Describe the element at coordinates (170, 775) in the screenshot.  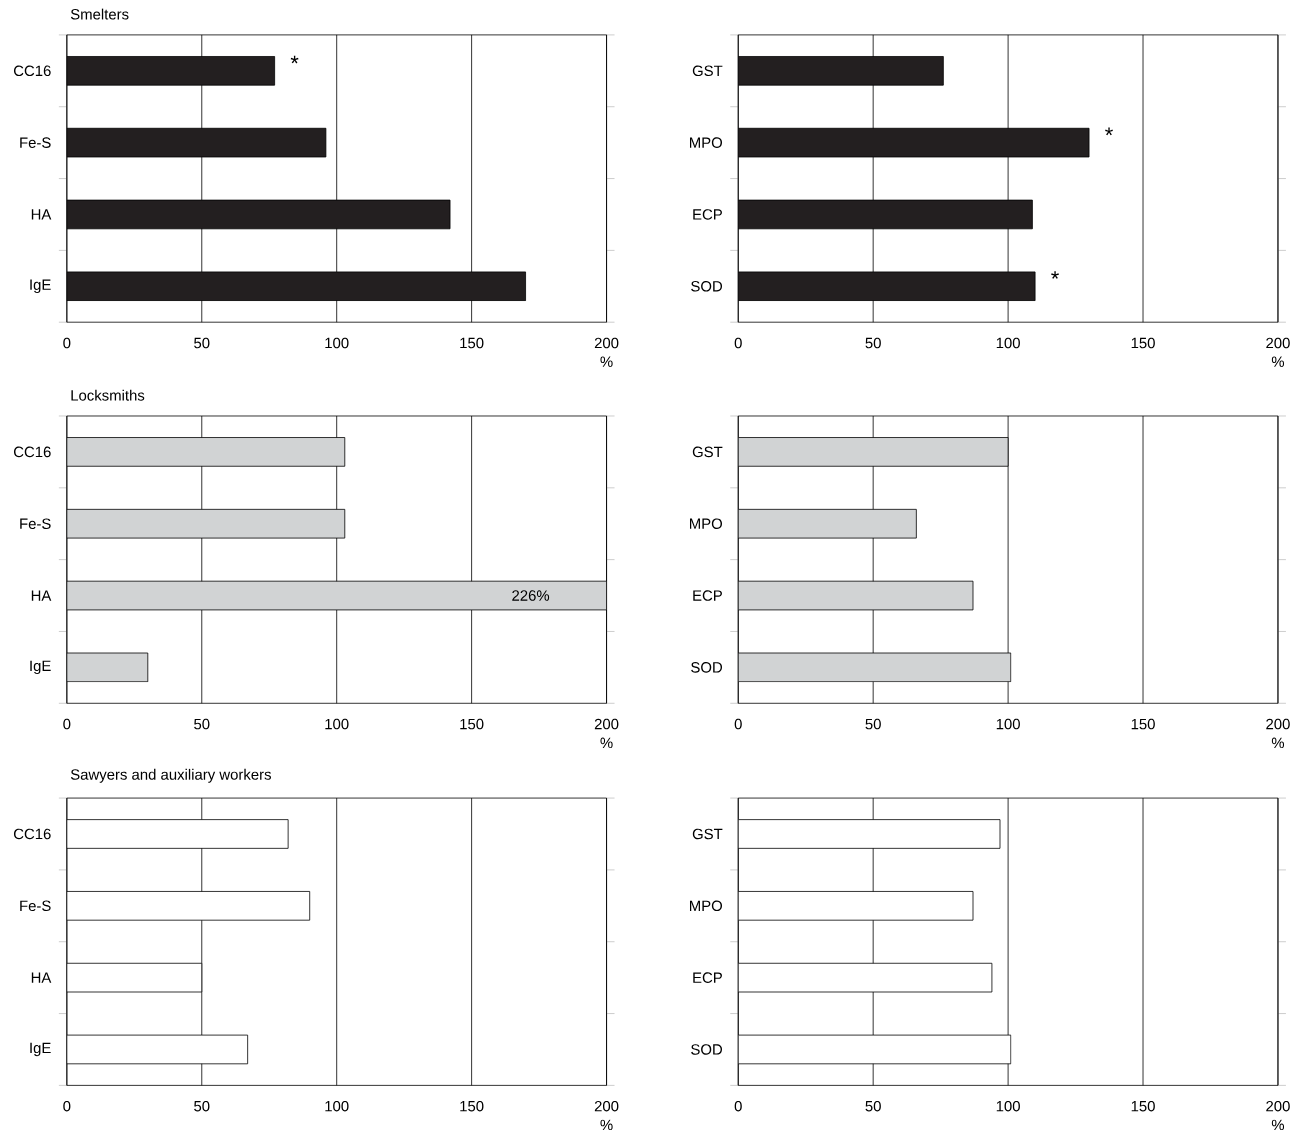
I see `chart-title: Sawyers and auxiliary workers` at that location.